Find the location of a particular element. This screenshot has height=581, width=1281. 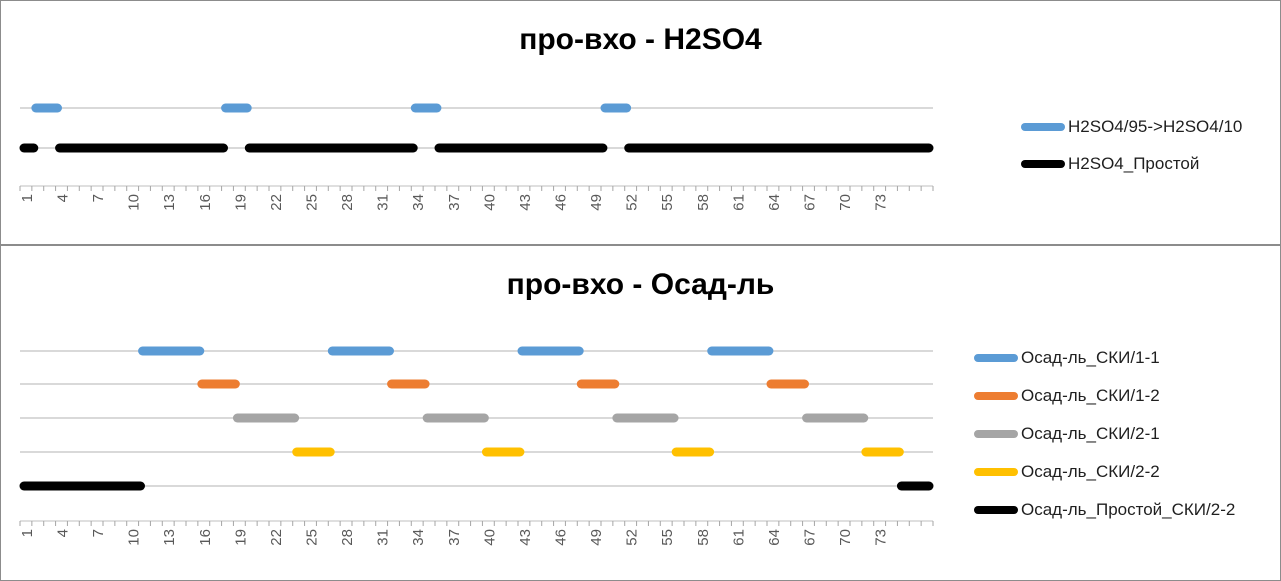

legend-label: Осад-ль_СКИ/2-1 is located at coordinates (1090, 433).